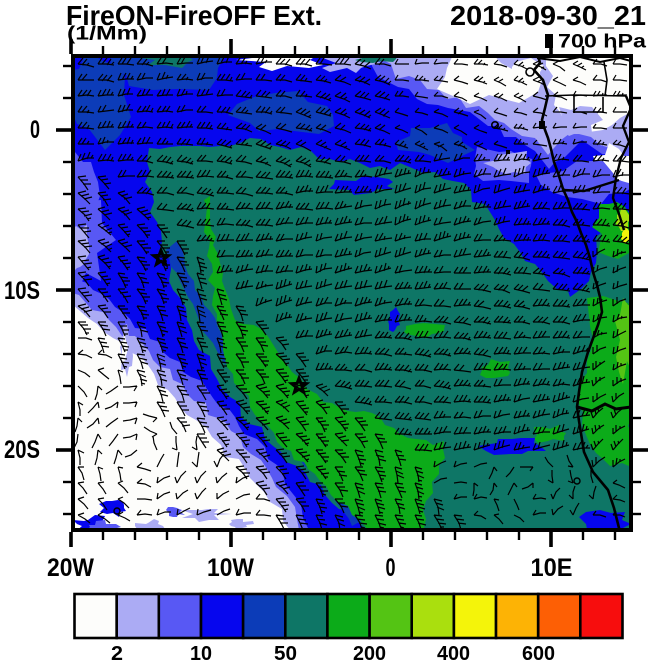  I want to click on svg-text: 700 hPa, so click(602, 42).